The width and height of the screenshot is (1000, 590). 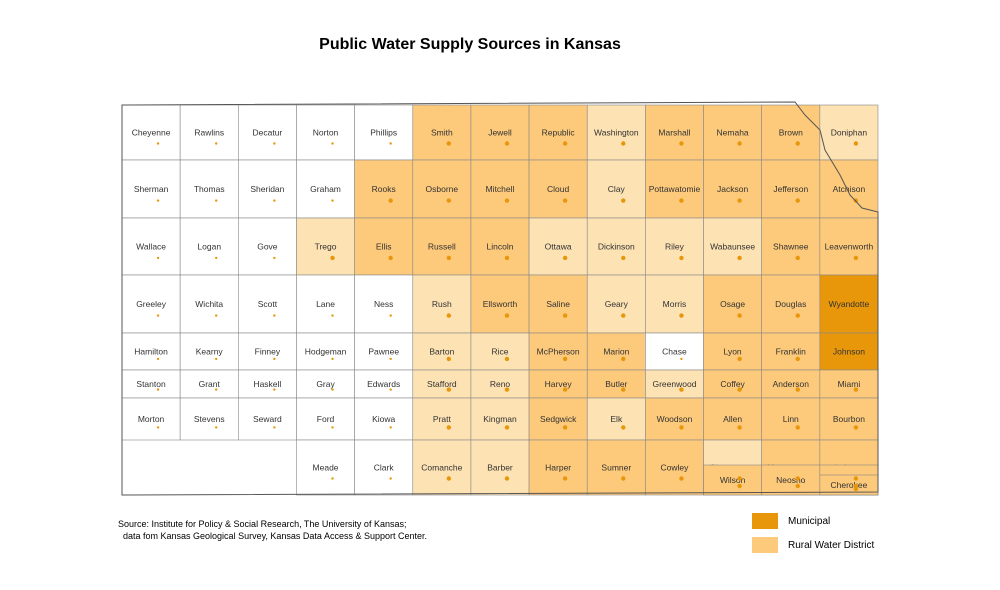 I want to click on county-label-sumner: Sumner, so click(x=616, y=468).